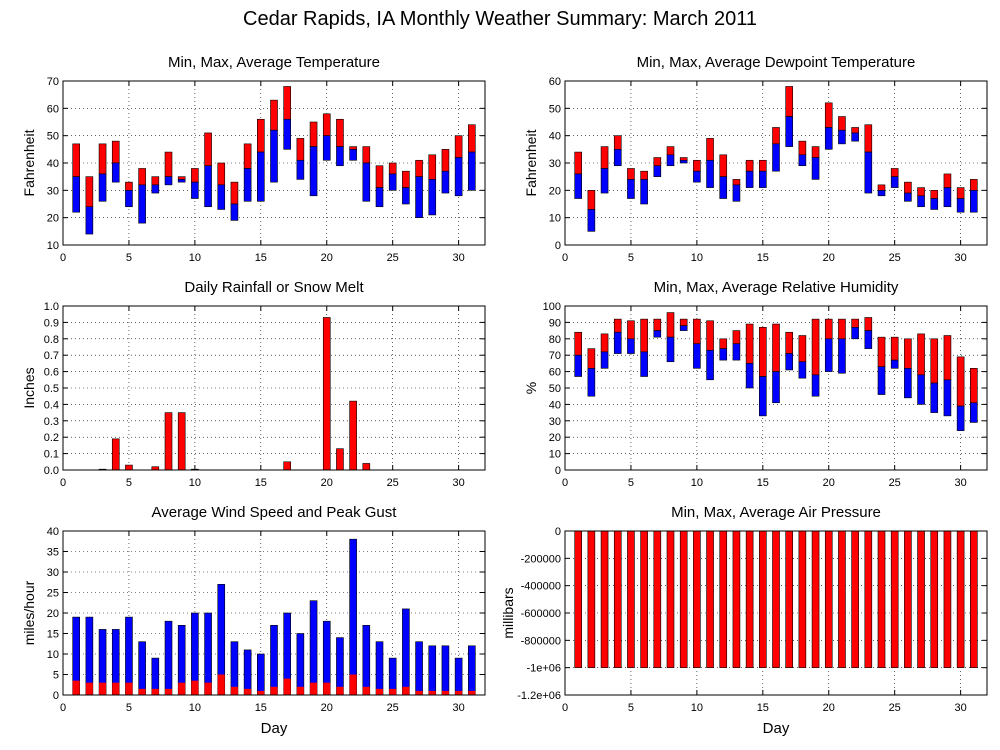  What do you see at coordinates (555, 438) in the screenshot?
I see `ytick-label: 20` at bounding box center [555, 438].